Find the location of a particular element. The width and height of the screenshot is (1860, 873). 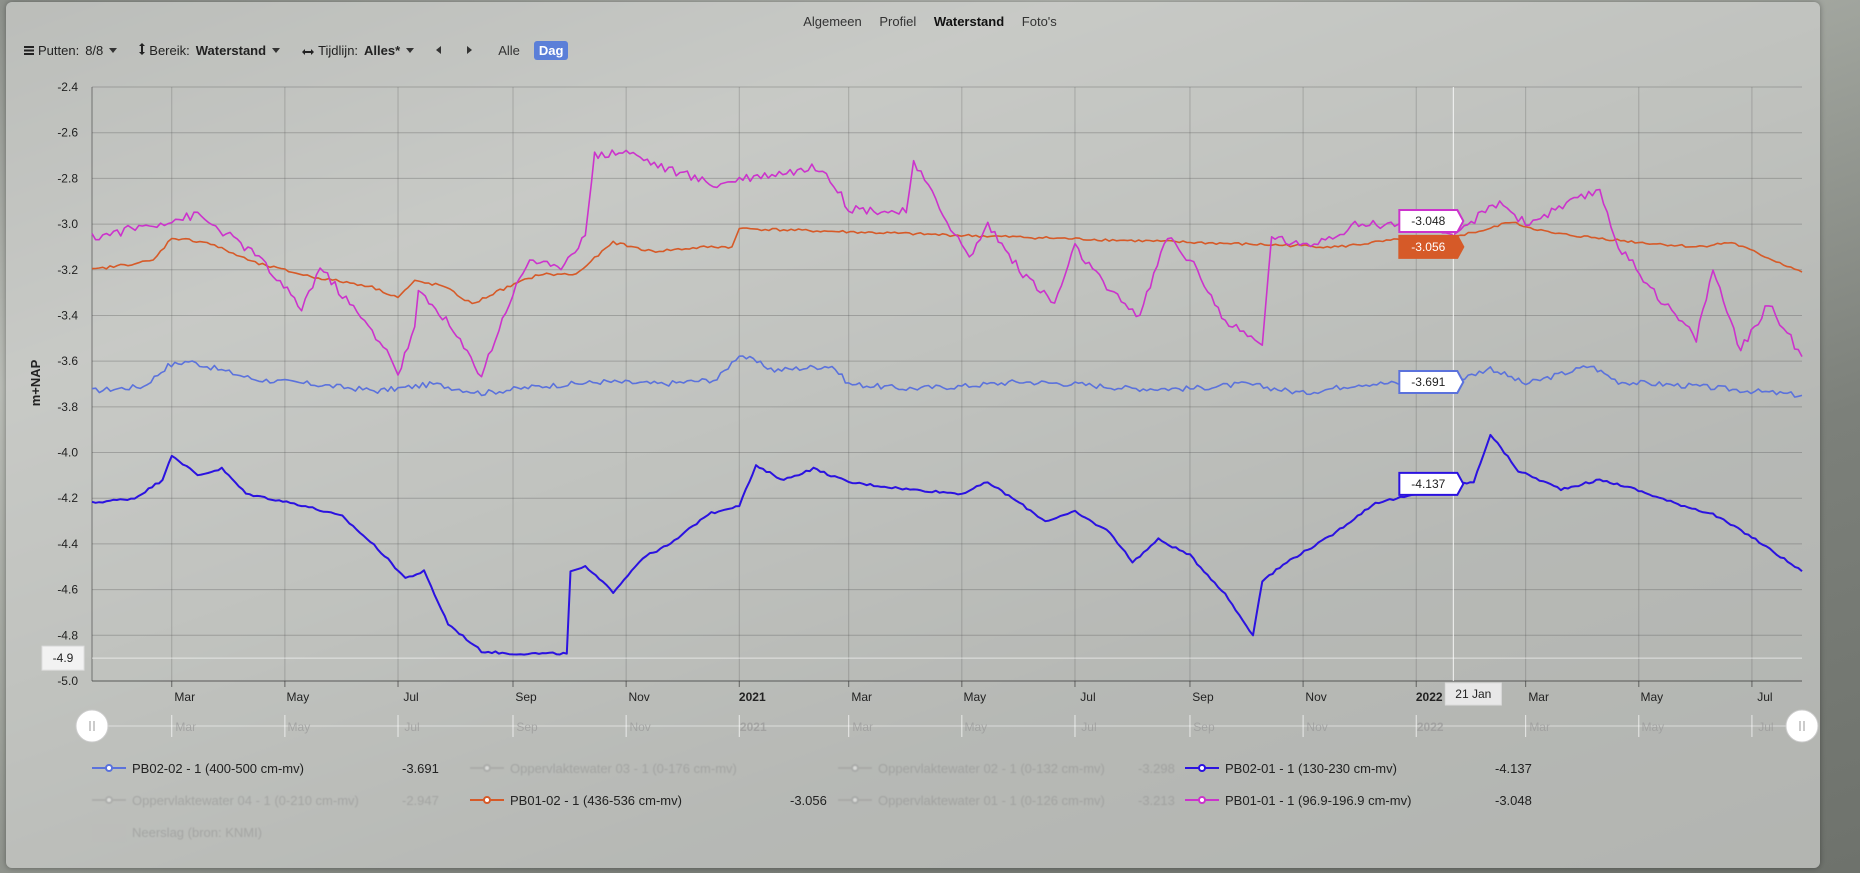

y-tick-label: -2.6 is located at coordinates (67, 133).